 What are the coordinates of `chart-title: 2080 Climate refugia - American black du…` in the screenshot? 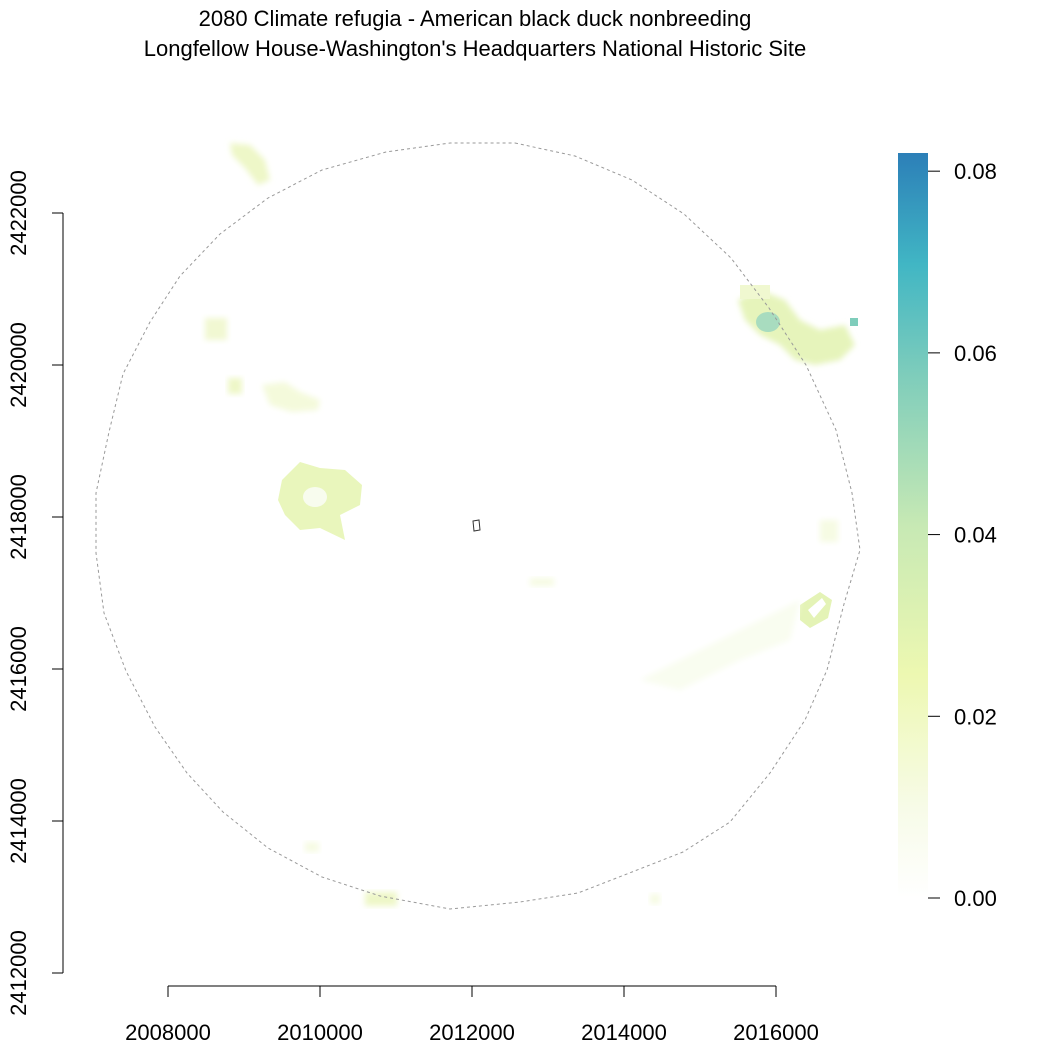 It's located at (475, 18).